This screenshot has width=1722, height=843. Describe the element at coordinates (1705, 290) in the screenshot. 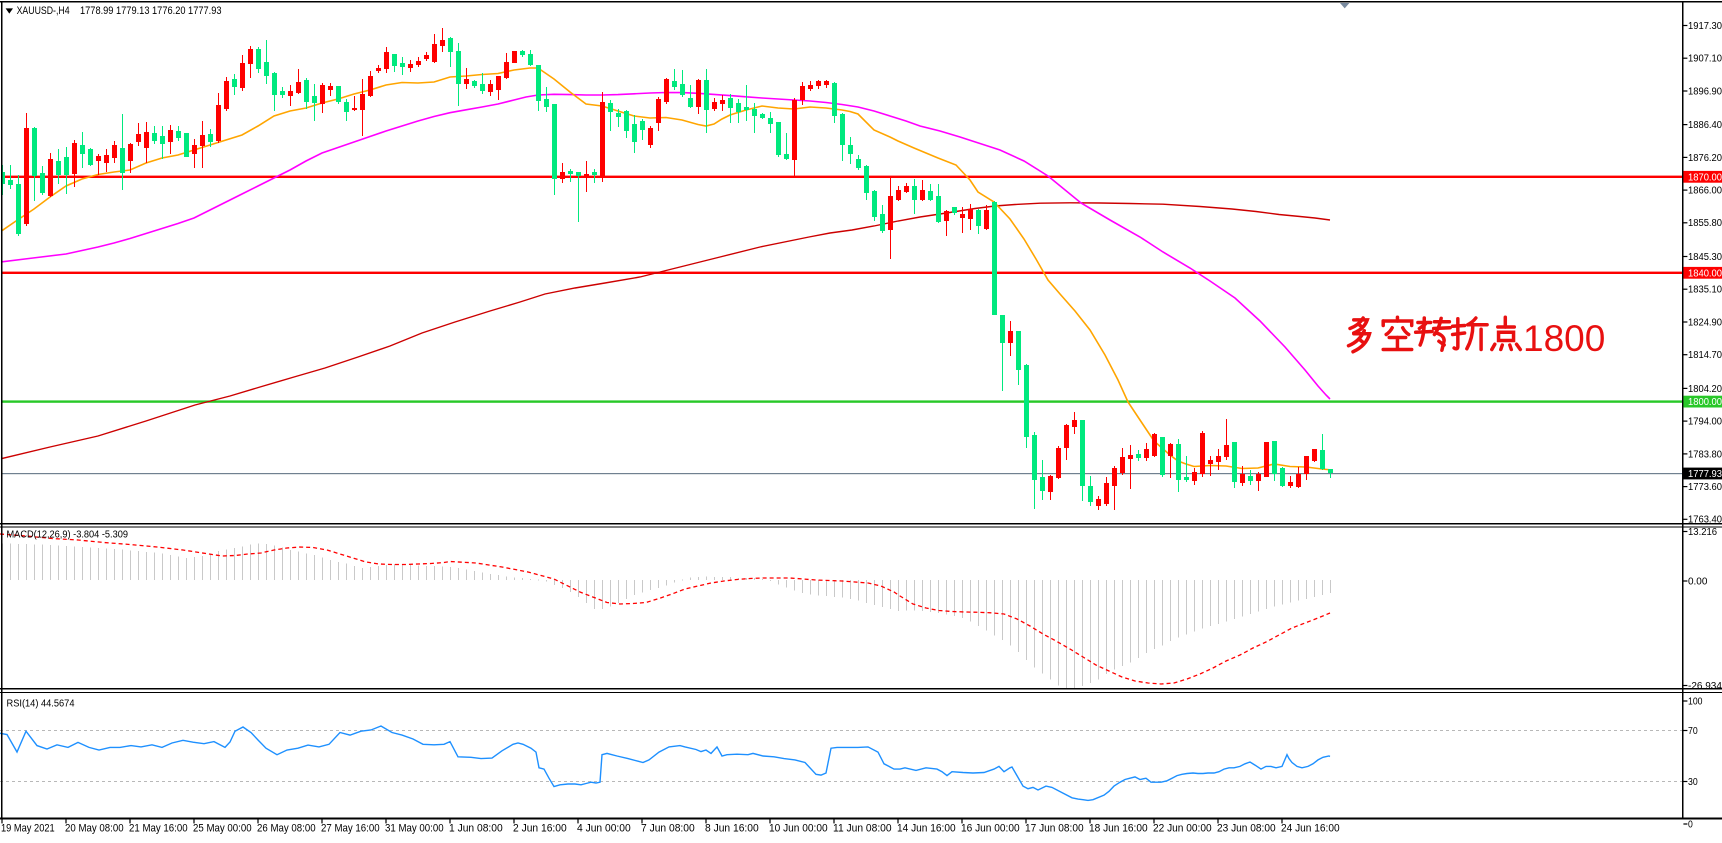

I see `svg-text: 1835.10` at that location.